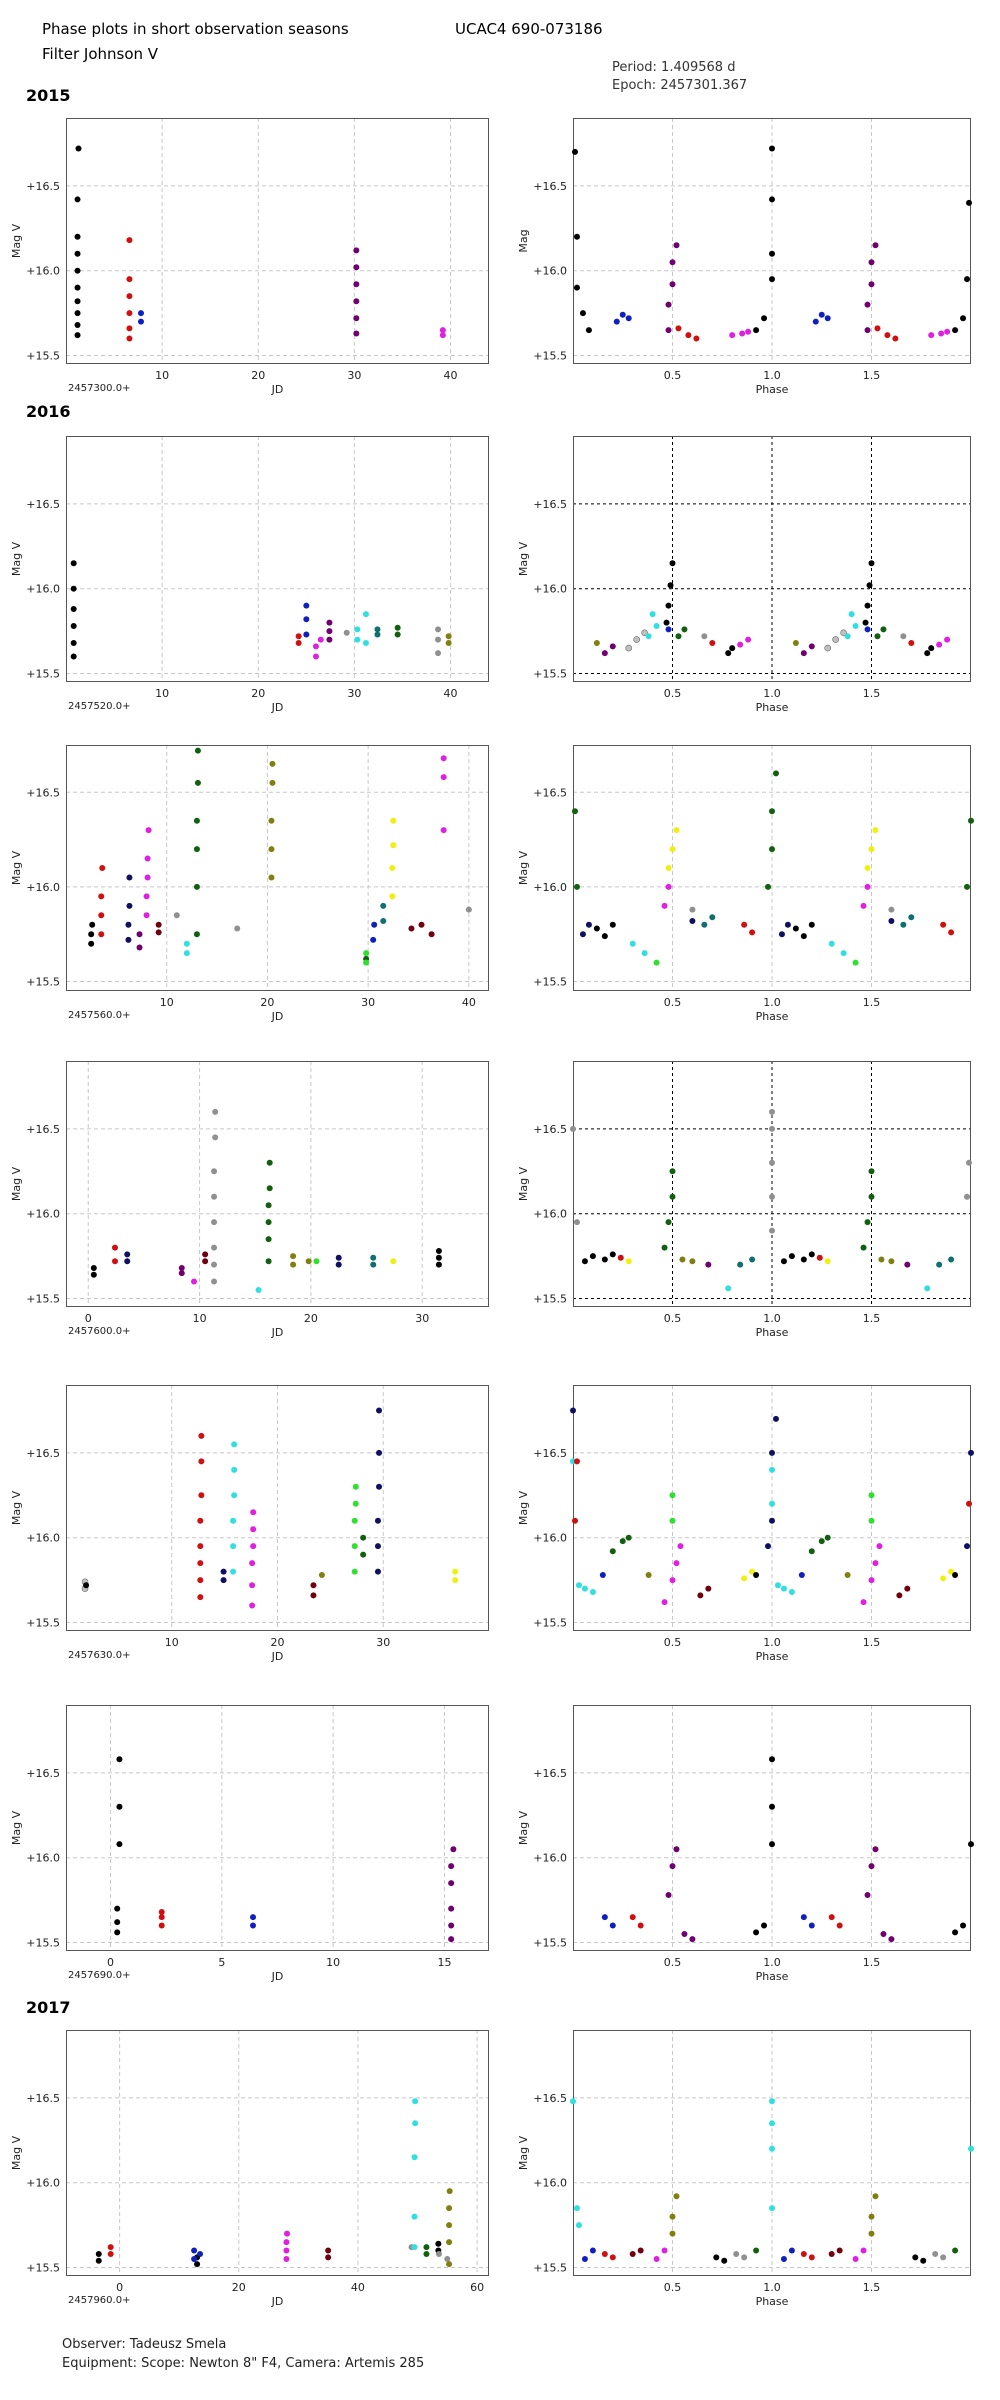 The height and width of the screenshot is (2400, 1000). Describe the element at coordinates (550, 2098) in the screenshot. I see `y-tick-label: +16.5` at that location.